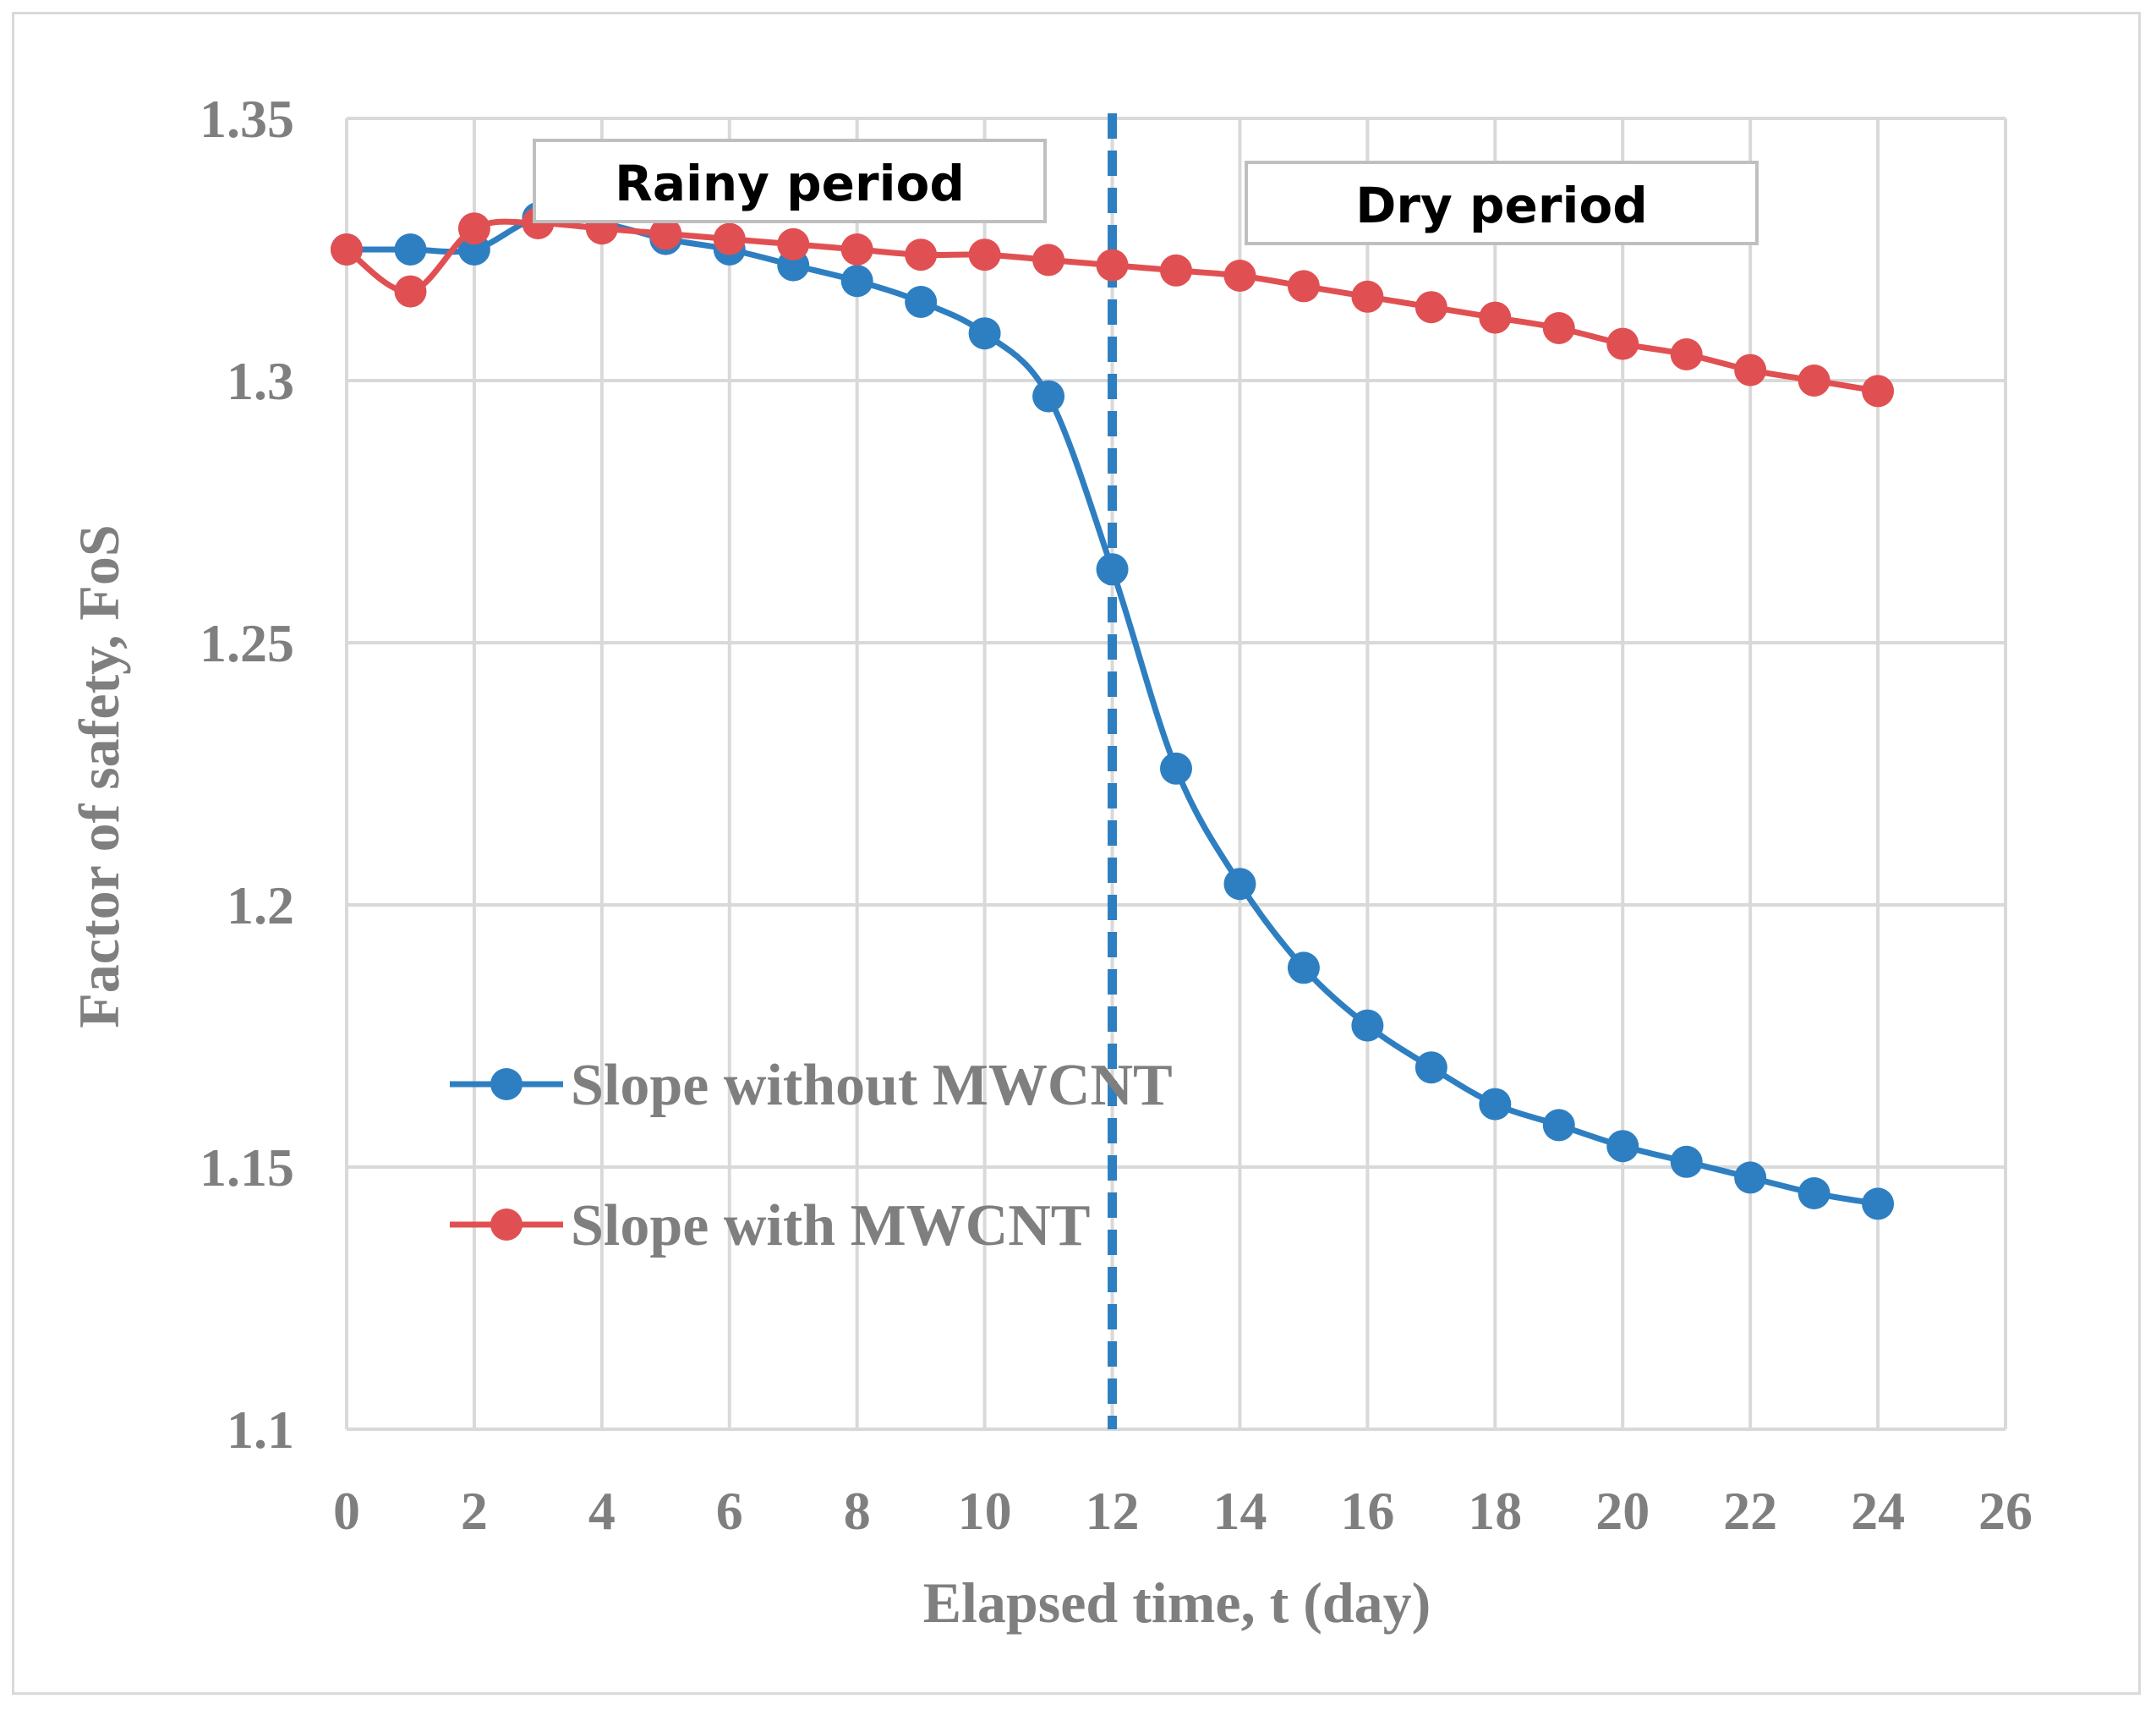 This screenshot has width=2156, height=1710. What do you see at coordinates (857, 1511) in the screenshot?
I see `x-tick-label: 8` at bounding box center [857, 1511].